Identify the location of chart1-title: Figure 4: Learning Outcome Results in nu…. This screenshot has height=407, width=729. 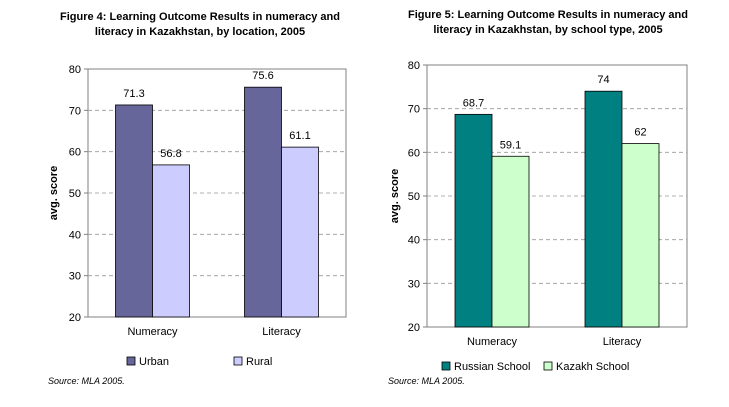
(200, 24).